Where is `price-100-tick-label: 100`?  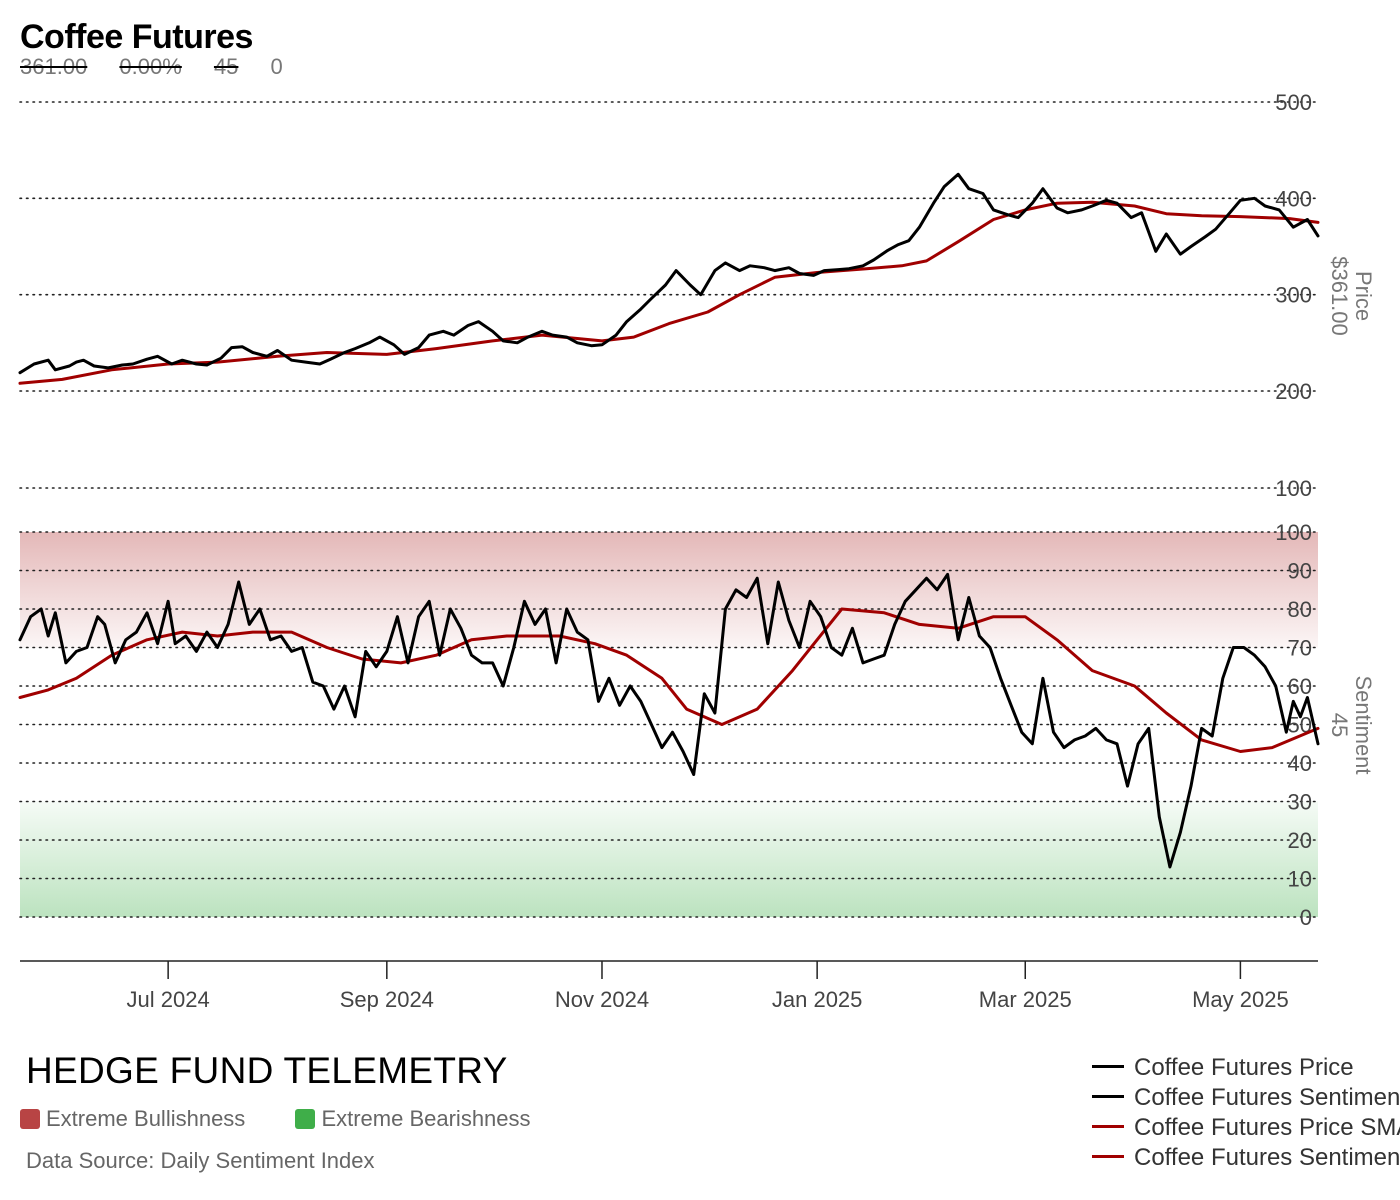
price-100-tick-label: 100 is located at coordinates (1293, 488).